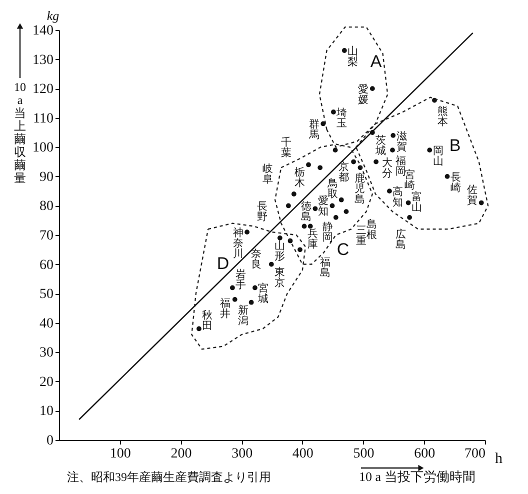  I want to click on annotation: 島根, so click(372, 230).